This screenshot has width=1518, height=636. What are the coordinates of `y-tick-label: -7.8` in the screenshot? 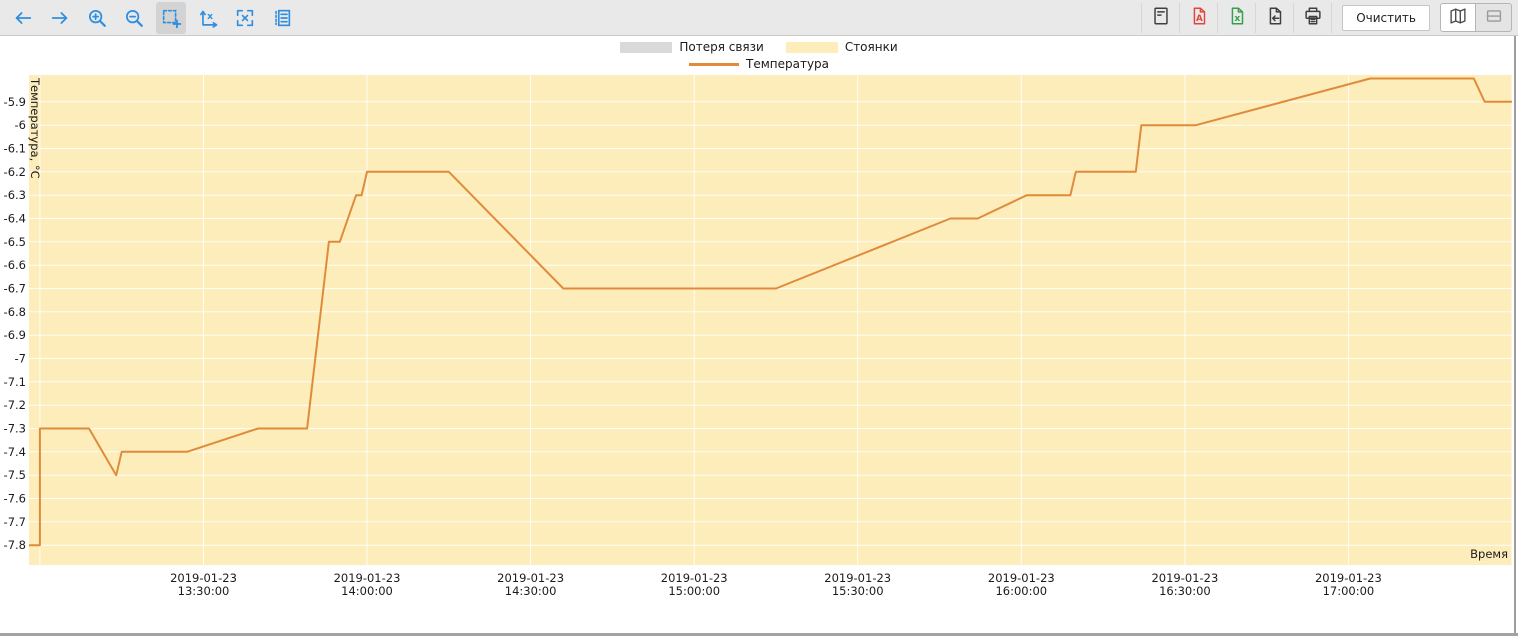 It's located at (15, 545).